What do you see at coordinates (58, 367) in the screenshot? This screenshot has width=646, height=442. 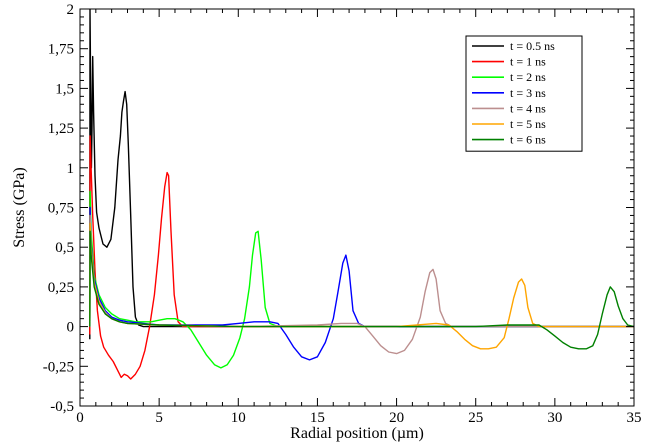 I see `y-tick-label: -0,25` at bounding box center [58, 367].